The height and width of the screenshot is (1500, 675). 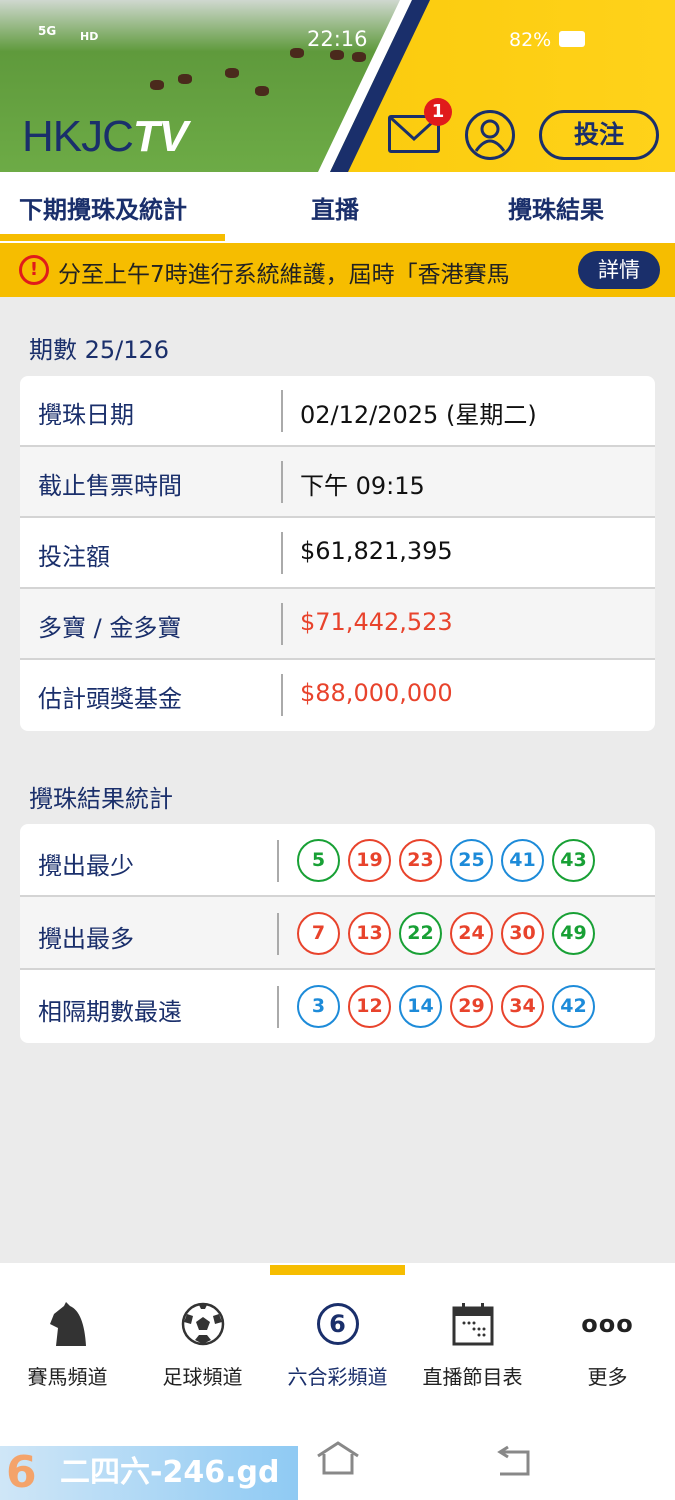 What do you see at coordinates (318, 1006) in the screenshot?
I see `number-ball: 3` at bounding box center [318, 1006].